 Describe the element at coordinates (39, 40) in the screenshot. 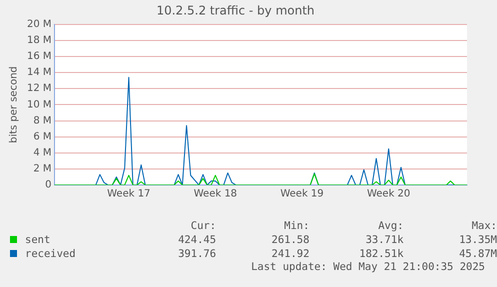

I see `y-tick-label: 18 M` at that location.